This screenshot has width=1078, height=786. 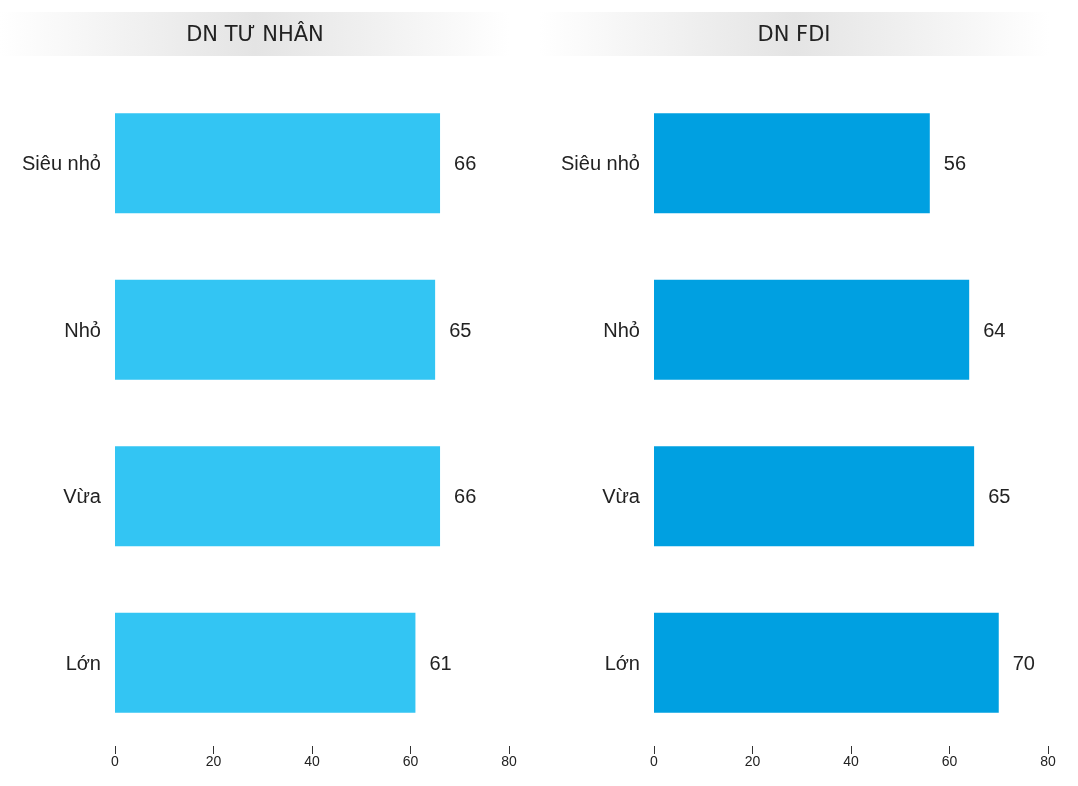 I want to click on chart-title: DN TƯ NHÂN, so click(x=255, y=34).